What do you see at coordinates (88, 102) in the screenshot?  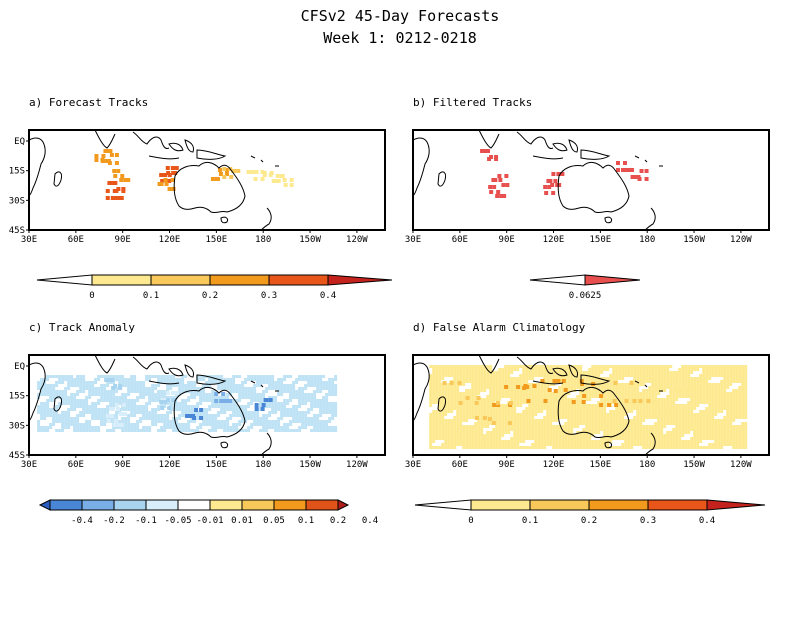 I see `panel-title-a: a) Forecast Tracks` at bounding box center [88, 102].